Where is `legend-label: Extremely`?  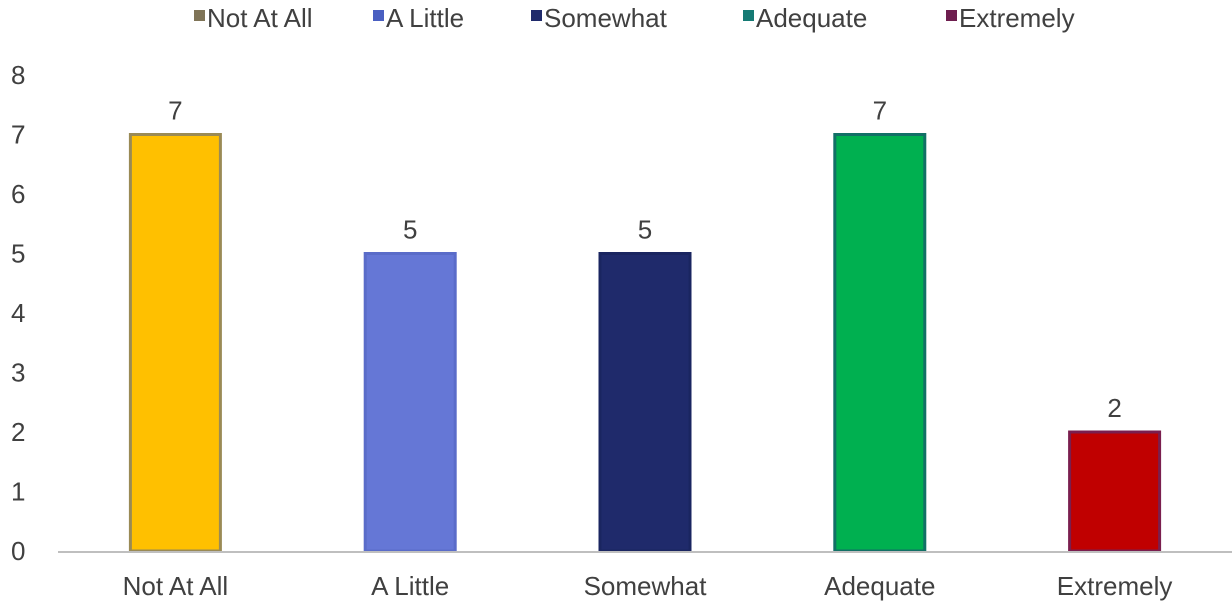 legend-label: Extremely is located at coordinates (1017, 18).